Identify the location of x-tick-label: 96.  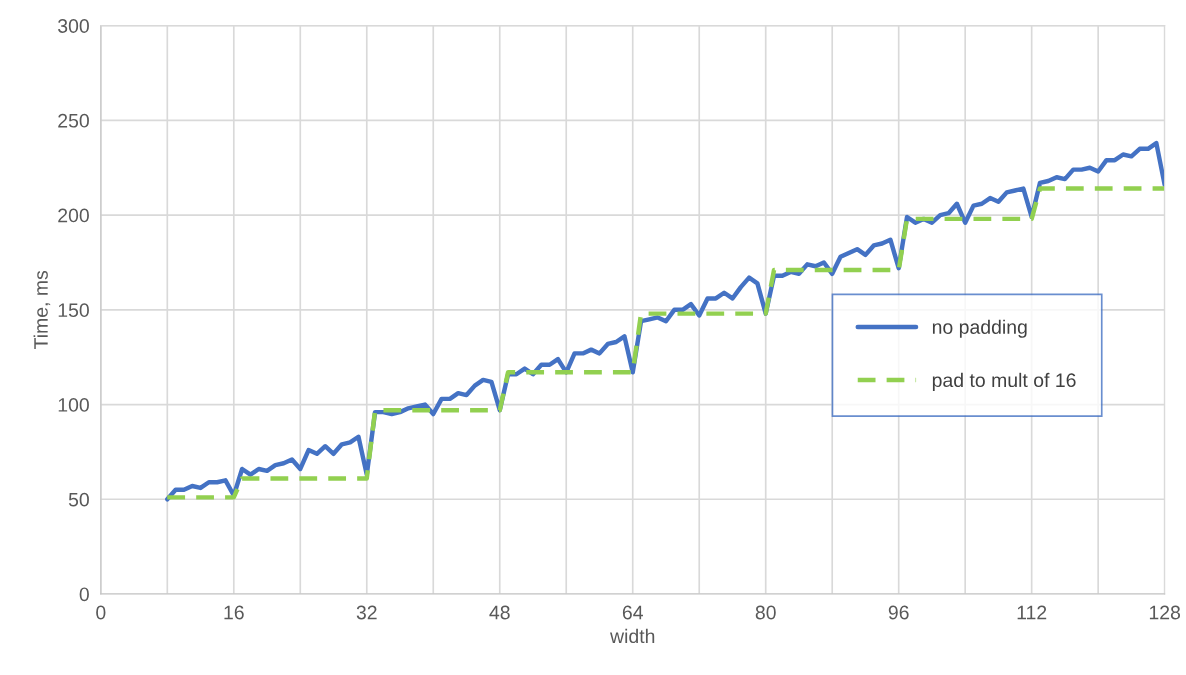
(898, 612).